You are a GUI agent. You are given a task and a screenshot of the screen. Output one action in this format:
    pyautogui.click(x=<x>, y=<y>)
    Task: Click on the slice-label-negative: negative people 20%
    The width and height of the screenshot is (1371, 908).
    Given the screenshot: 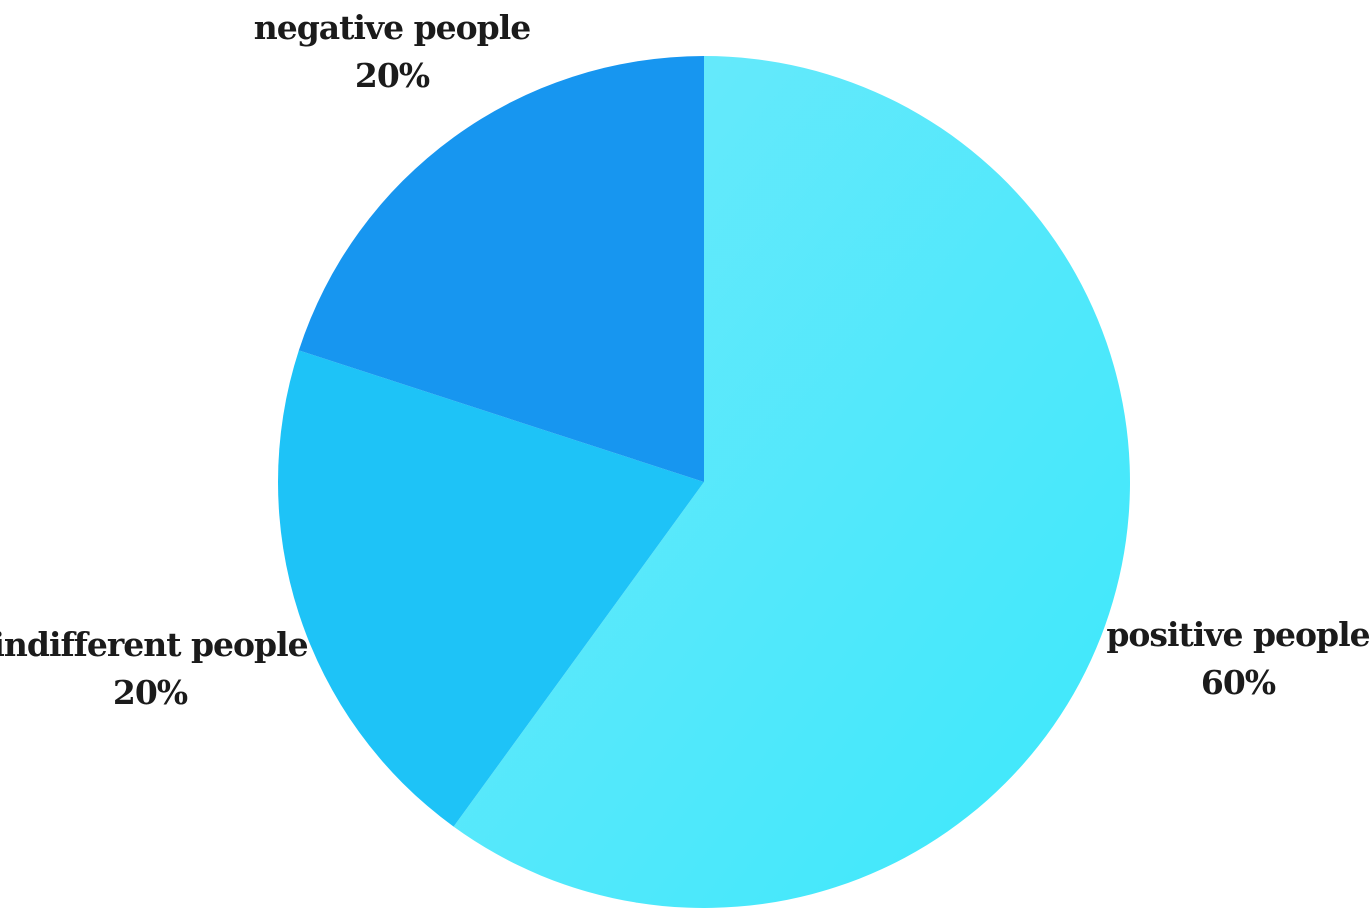 What is the action you would take?
    pyautogui.click(x=392, y=52)
    